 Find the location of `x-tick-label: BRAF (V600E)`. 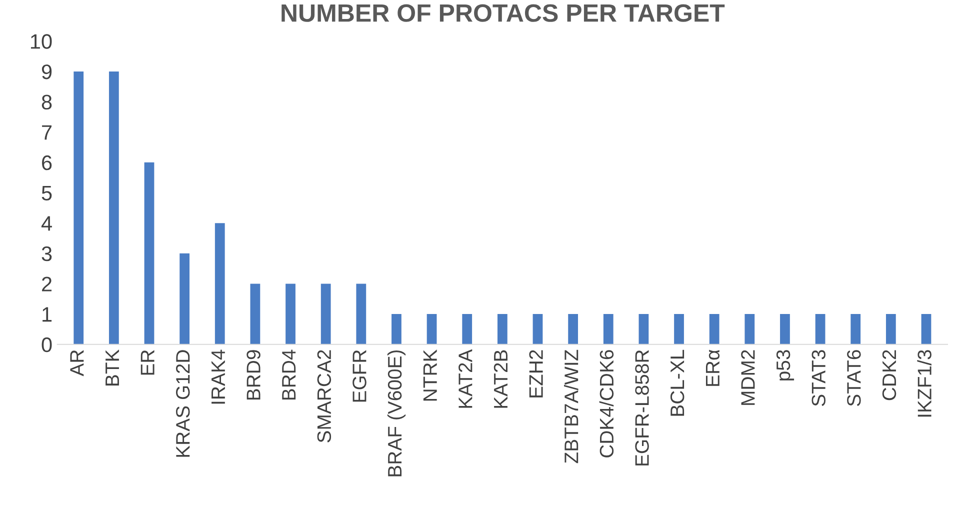

x-tick-label: BRAF (V600E) is located at coordinates (396, 413).